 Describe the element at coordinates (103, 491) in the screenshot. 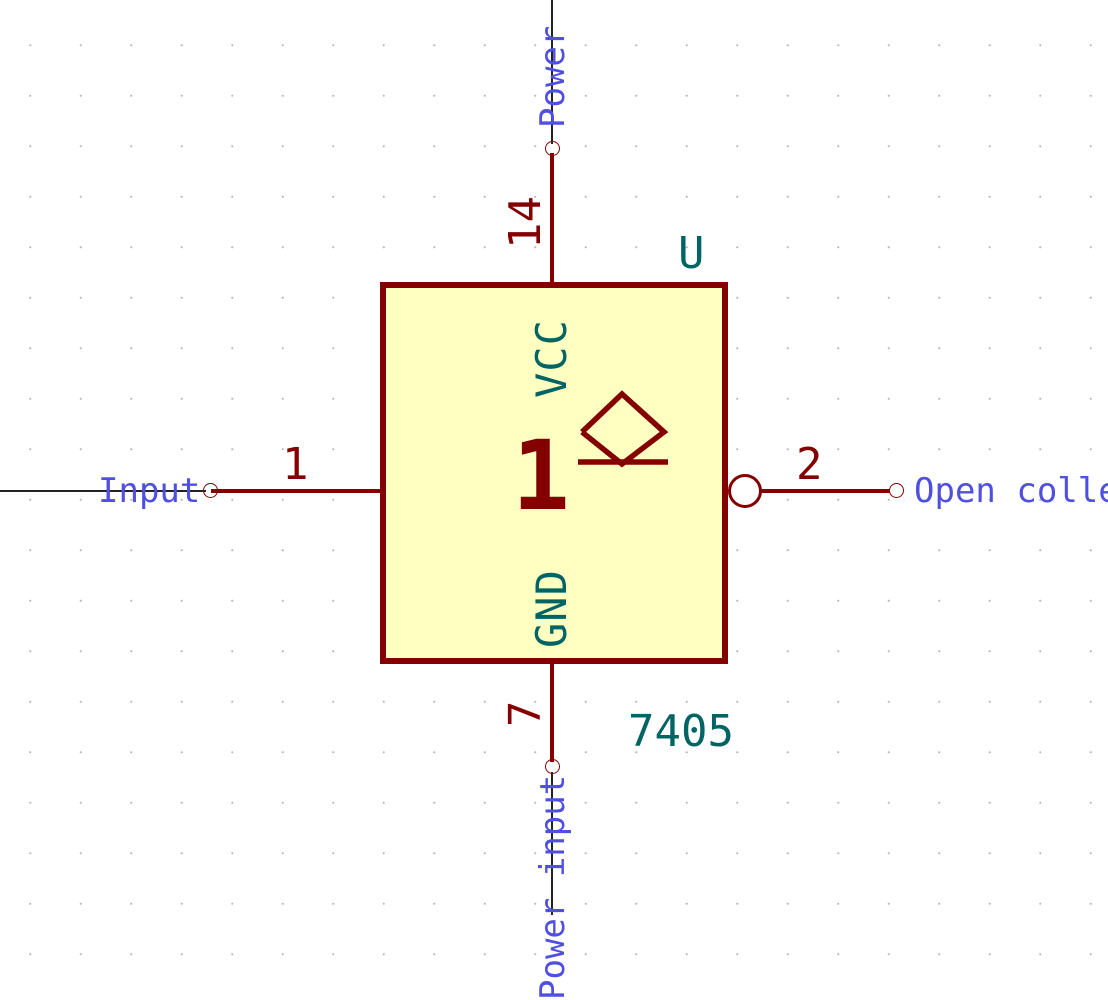

I see `wire-left` at that location.